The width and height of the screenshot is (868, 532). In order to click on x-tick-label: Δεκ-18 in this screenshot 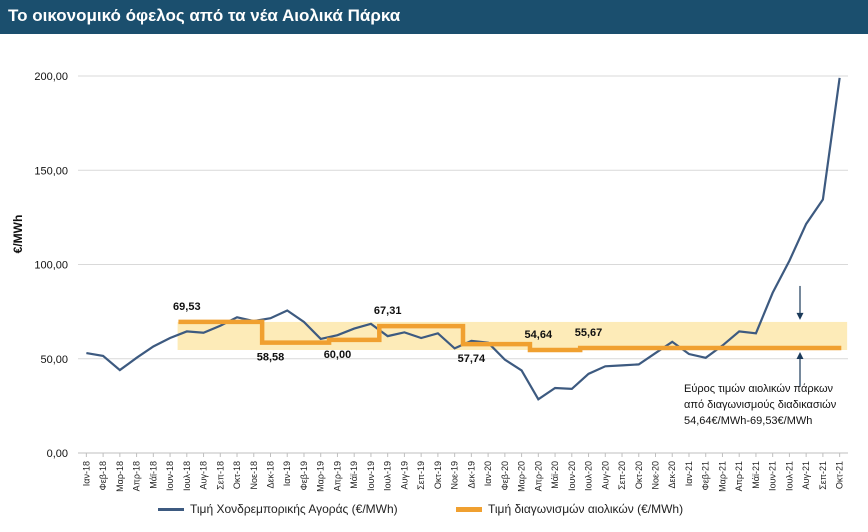, I will do `click(271, 475)`.